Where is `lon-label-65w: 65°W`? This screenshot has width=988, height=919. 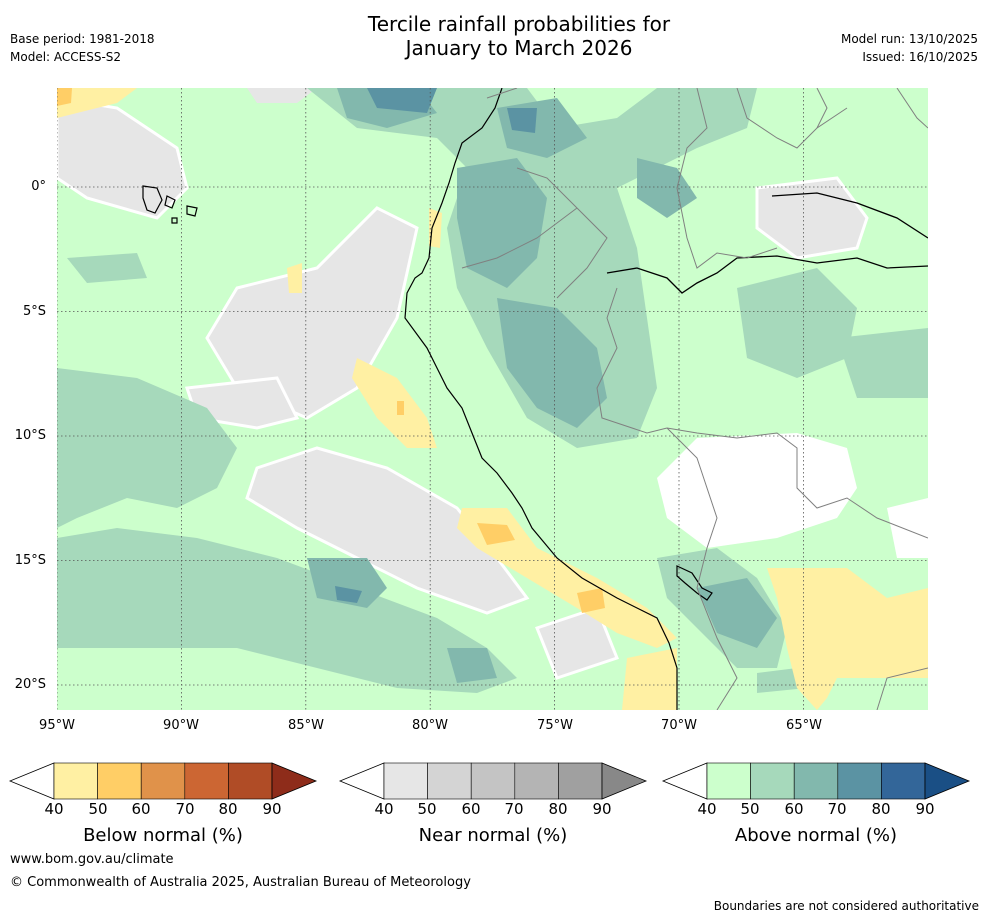
lon-label-65w: 65°W is located at coordinates (804, 725).